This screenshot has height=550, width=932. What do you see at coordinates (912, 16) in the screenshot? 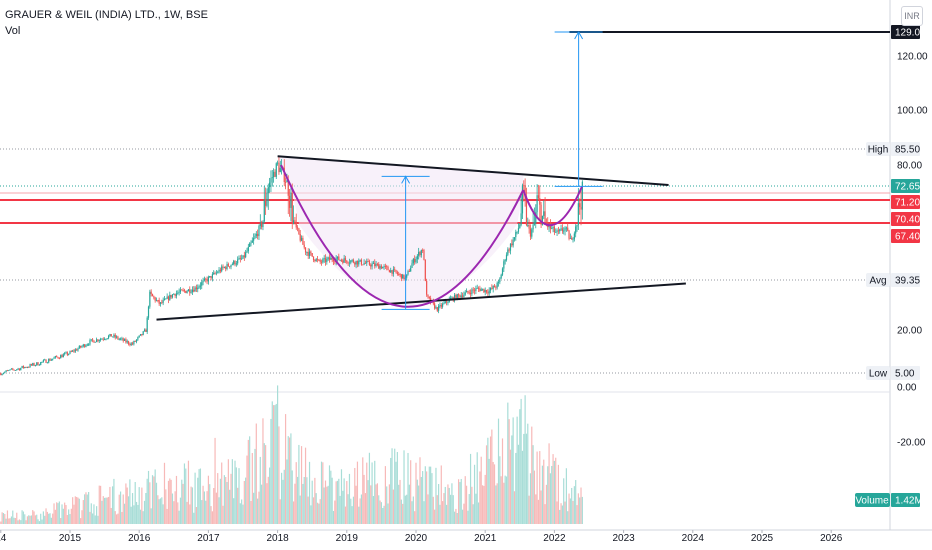
I see `currency-badge: INR` at bounding box center [912, 16].